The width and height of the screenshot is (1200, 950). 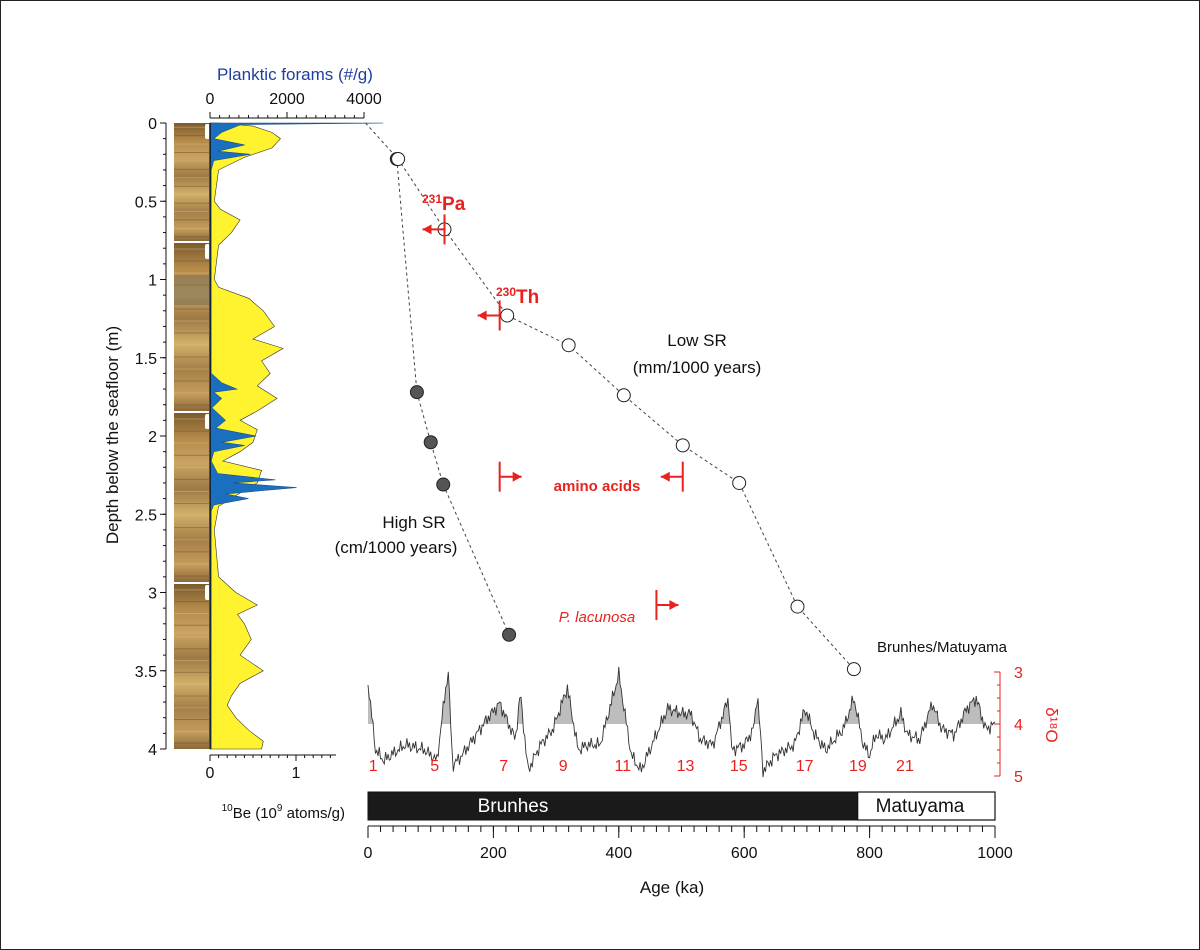 I want to click on age-constraints, so click(x=553, y=417).